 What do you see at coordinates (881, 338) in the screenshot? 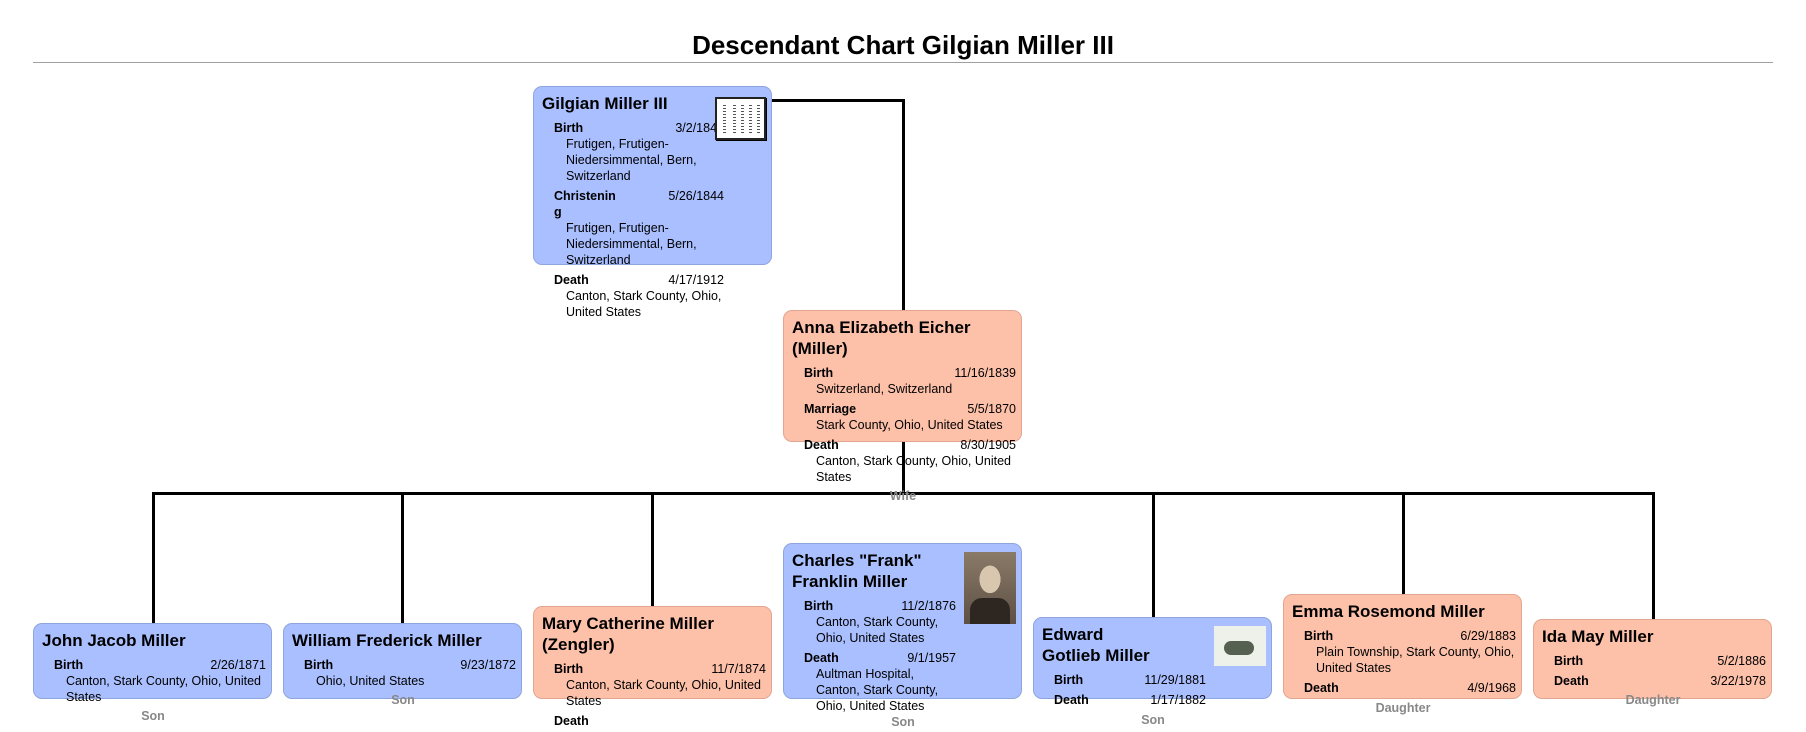
I see `person-name: Anna Elizabeth Eicher (Miller)` at bounding box center [881, 338].